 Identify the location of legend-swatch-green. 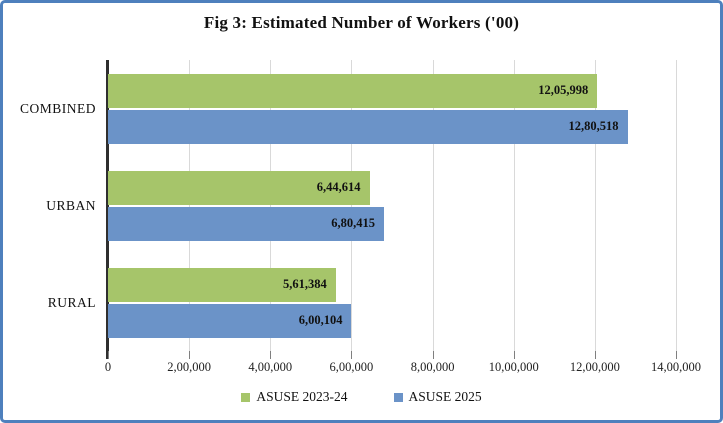
(246, 397).